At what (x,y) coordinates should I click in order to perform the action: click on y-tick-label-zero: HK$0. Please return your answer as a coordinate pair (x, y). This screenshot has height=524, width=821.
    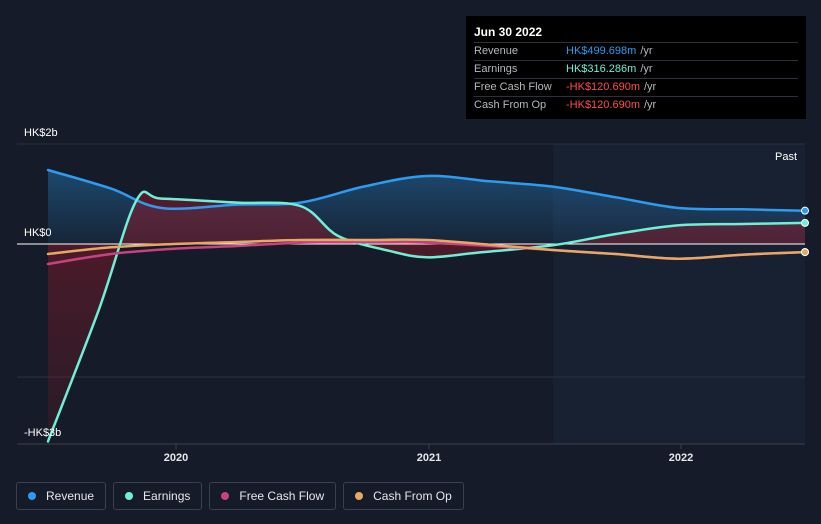
    Looking at the image, I should click on (38, 233).